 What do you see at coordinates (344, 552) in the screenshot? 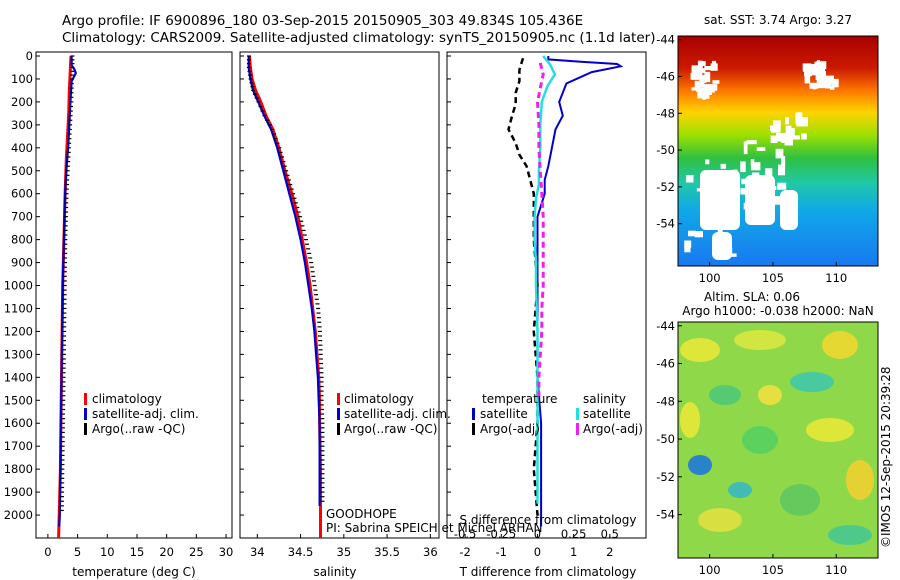
I see `x-tick-label: 35` at bounding box center [344, 552].